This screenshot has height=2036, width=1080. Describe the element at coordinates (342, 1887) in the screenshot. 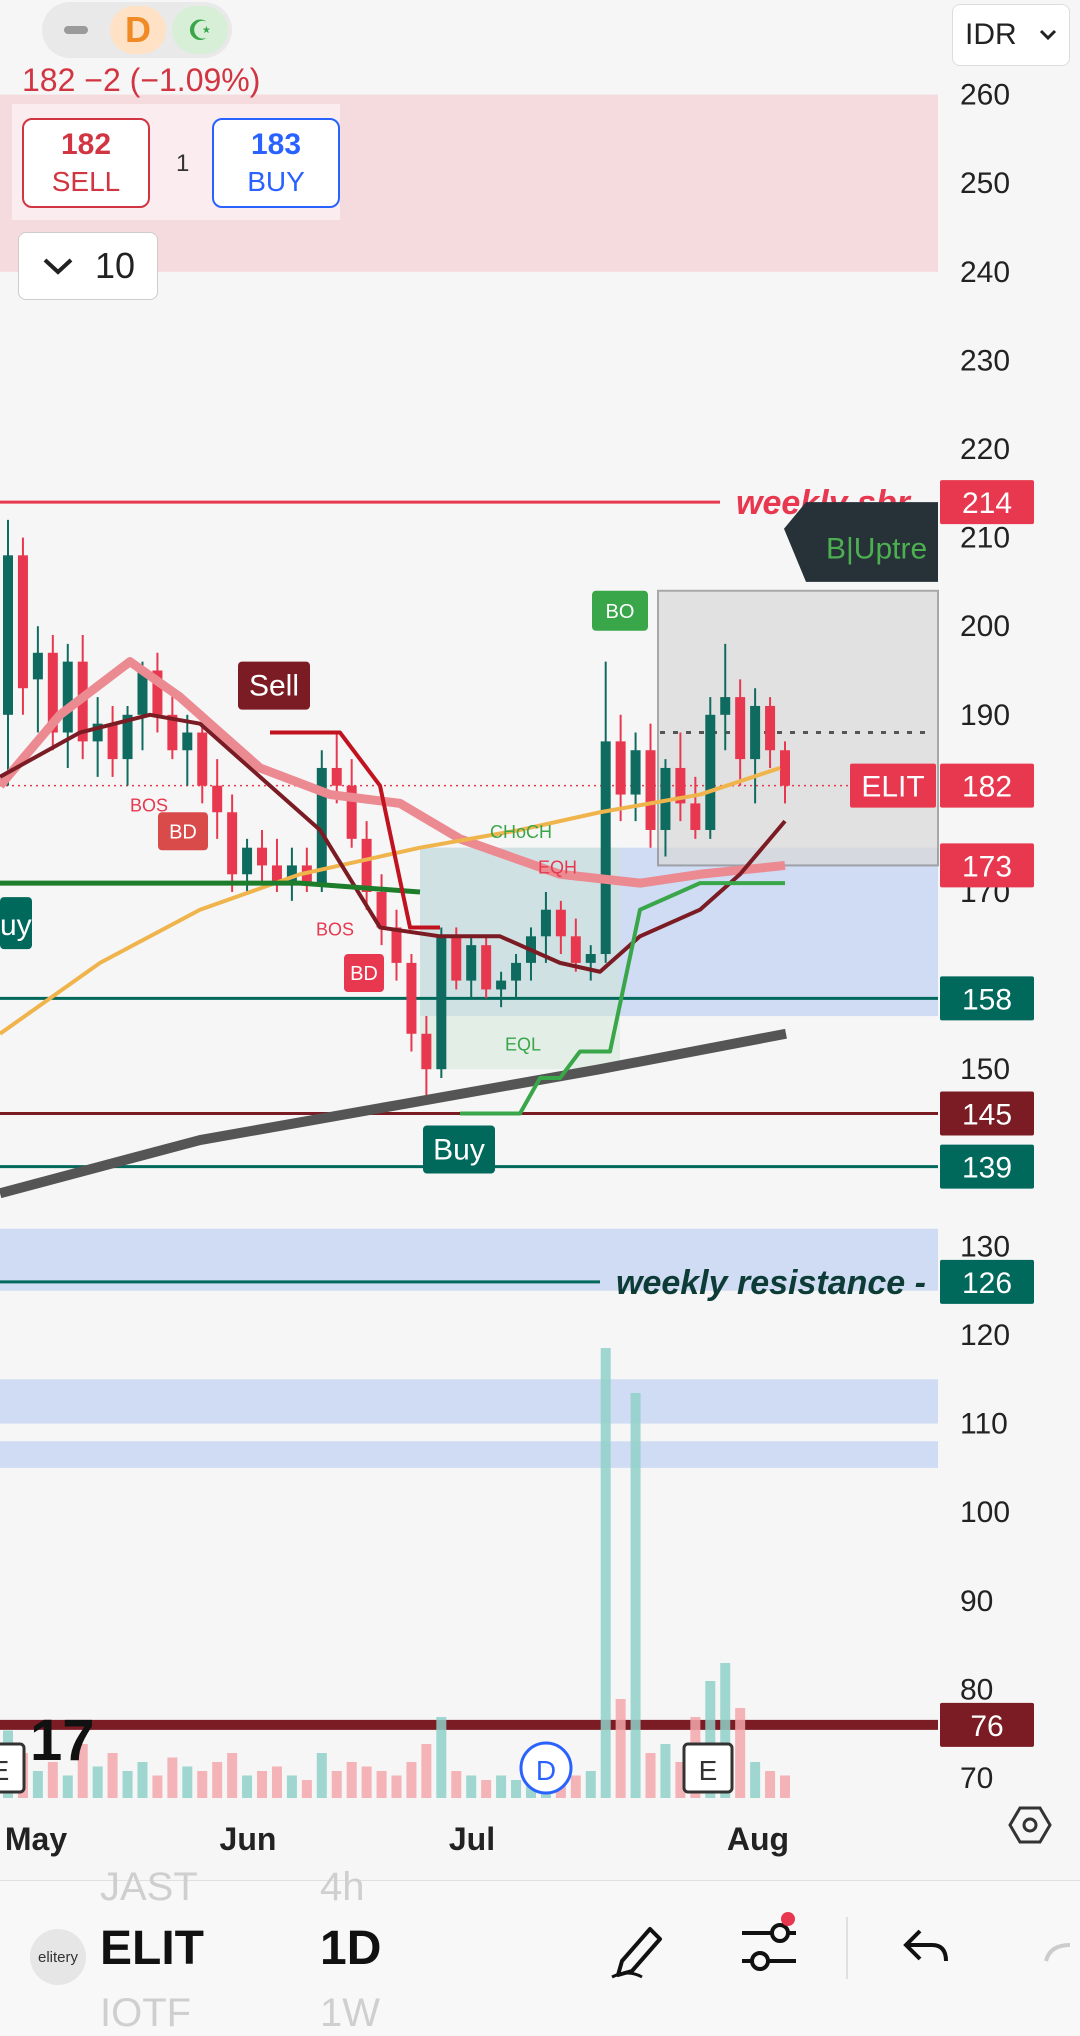

I see `timeframe-prev: 4h` at that location.